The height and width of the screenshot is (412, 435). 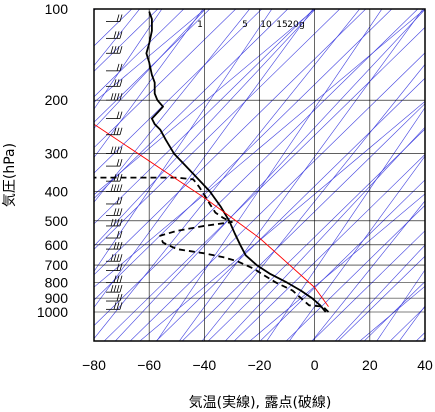 I want to click on y-tick-label: 300, so click(x=57, y=154).